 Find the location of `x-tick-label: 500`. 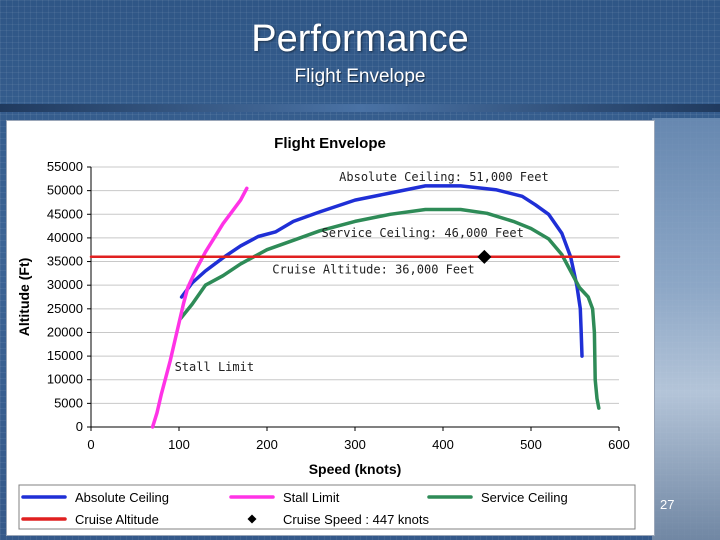

x-tick-label: 500 is located at coordinates (531, 444).